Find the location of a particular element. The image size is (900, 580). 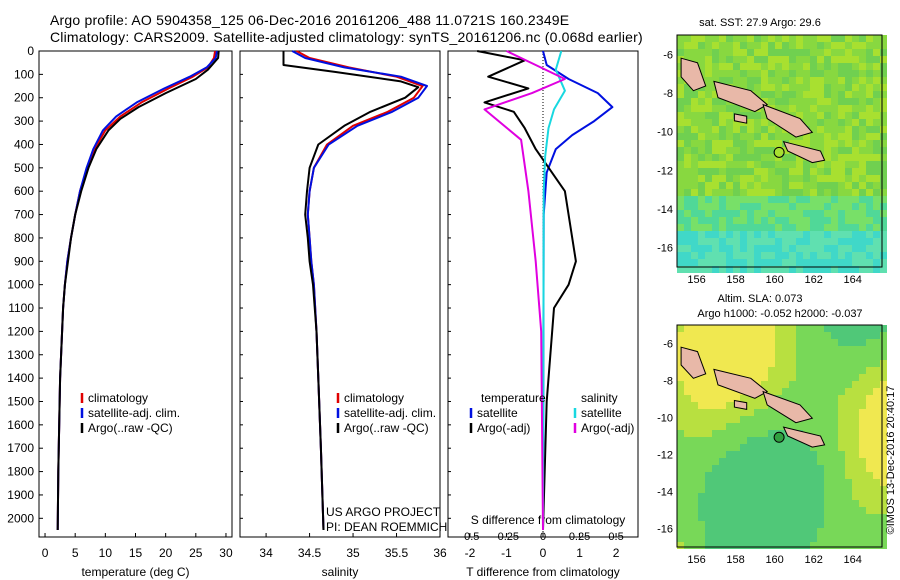

temperature-tick-label: 20 is located at coordinates (166, 553).